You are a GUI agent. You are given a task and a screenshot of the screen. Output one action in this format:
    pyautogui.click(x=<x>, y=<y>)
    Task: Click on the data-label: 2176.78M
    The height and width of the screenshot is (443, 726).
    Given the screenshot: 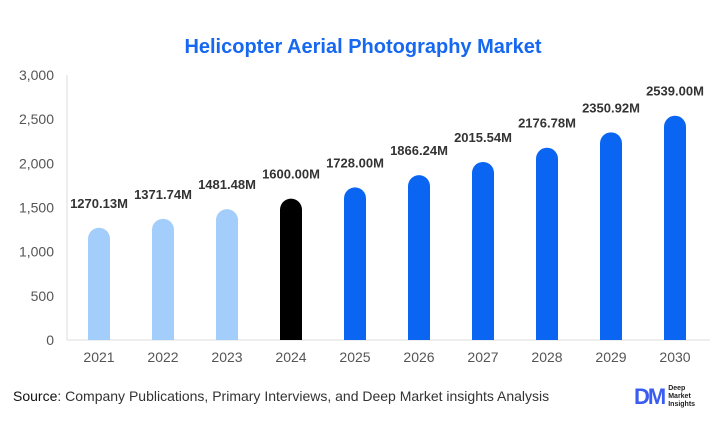 What is the action you would take?
    pyautogui.click(x=547, y=123)
    